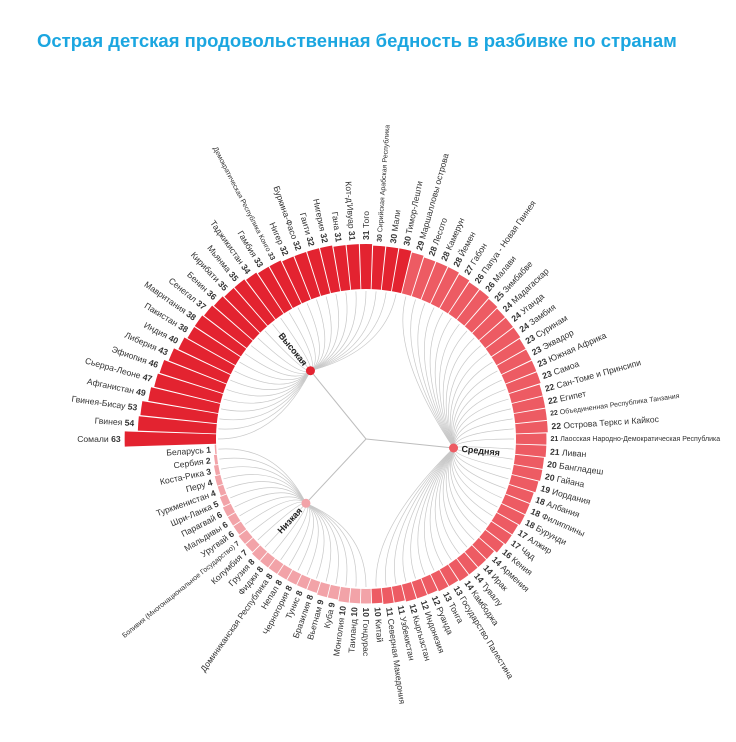 Image resolution: width=736 pixels, height=742 pixels. What do you see at coordinates (545, 489) in the screenshot?
I see `bar-value-label: 19` at bounding box center [545, 489].